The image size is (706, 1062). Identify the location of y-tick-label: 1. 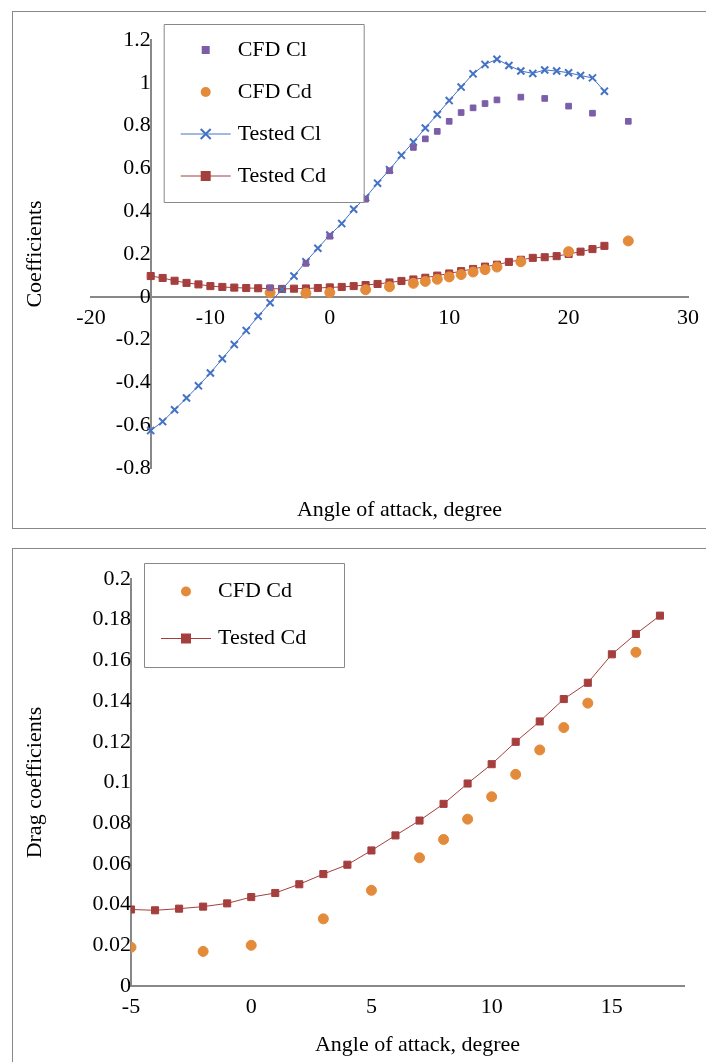
(145, 81).